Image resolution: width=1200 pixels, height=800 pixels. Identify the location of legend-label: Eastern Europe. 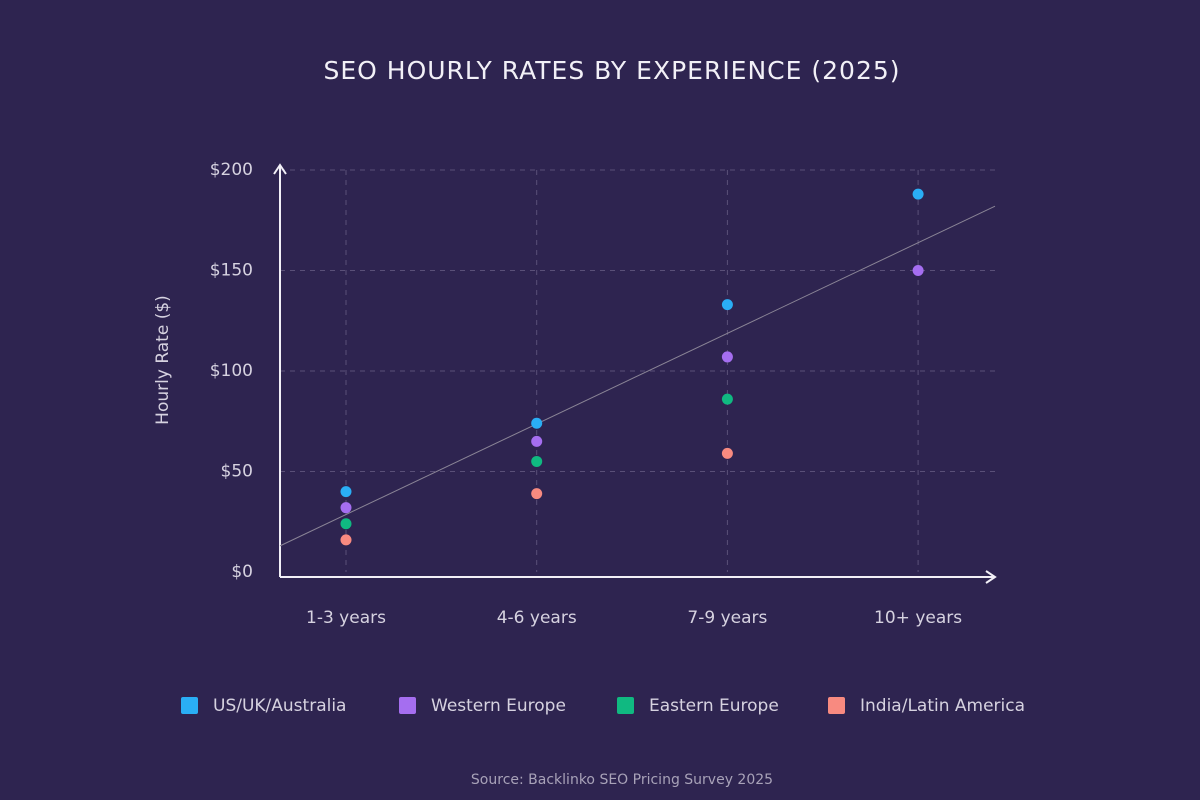
(714, 706).